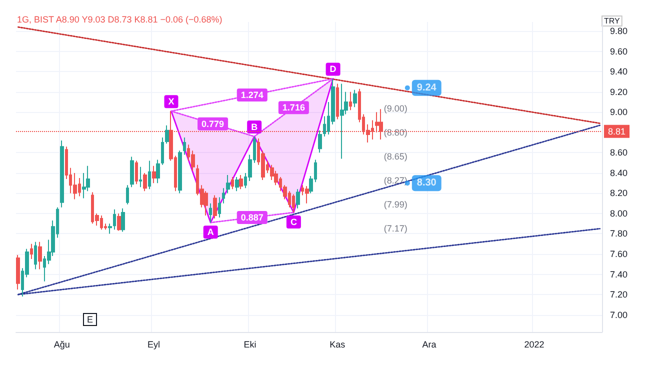 This screenshot has width=654, height=366. Describe the element at coordinates (617, 131) in the screenshot. I see `ref-line-label: 8.81` at that location.